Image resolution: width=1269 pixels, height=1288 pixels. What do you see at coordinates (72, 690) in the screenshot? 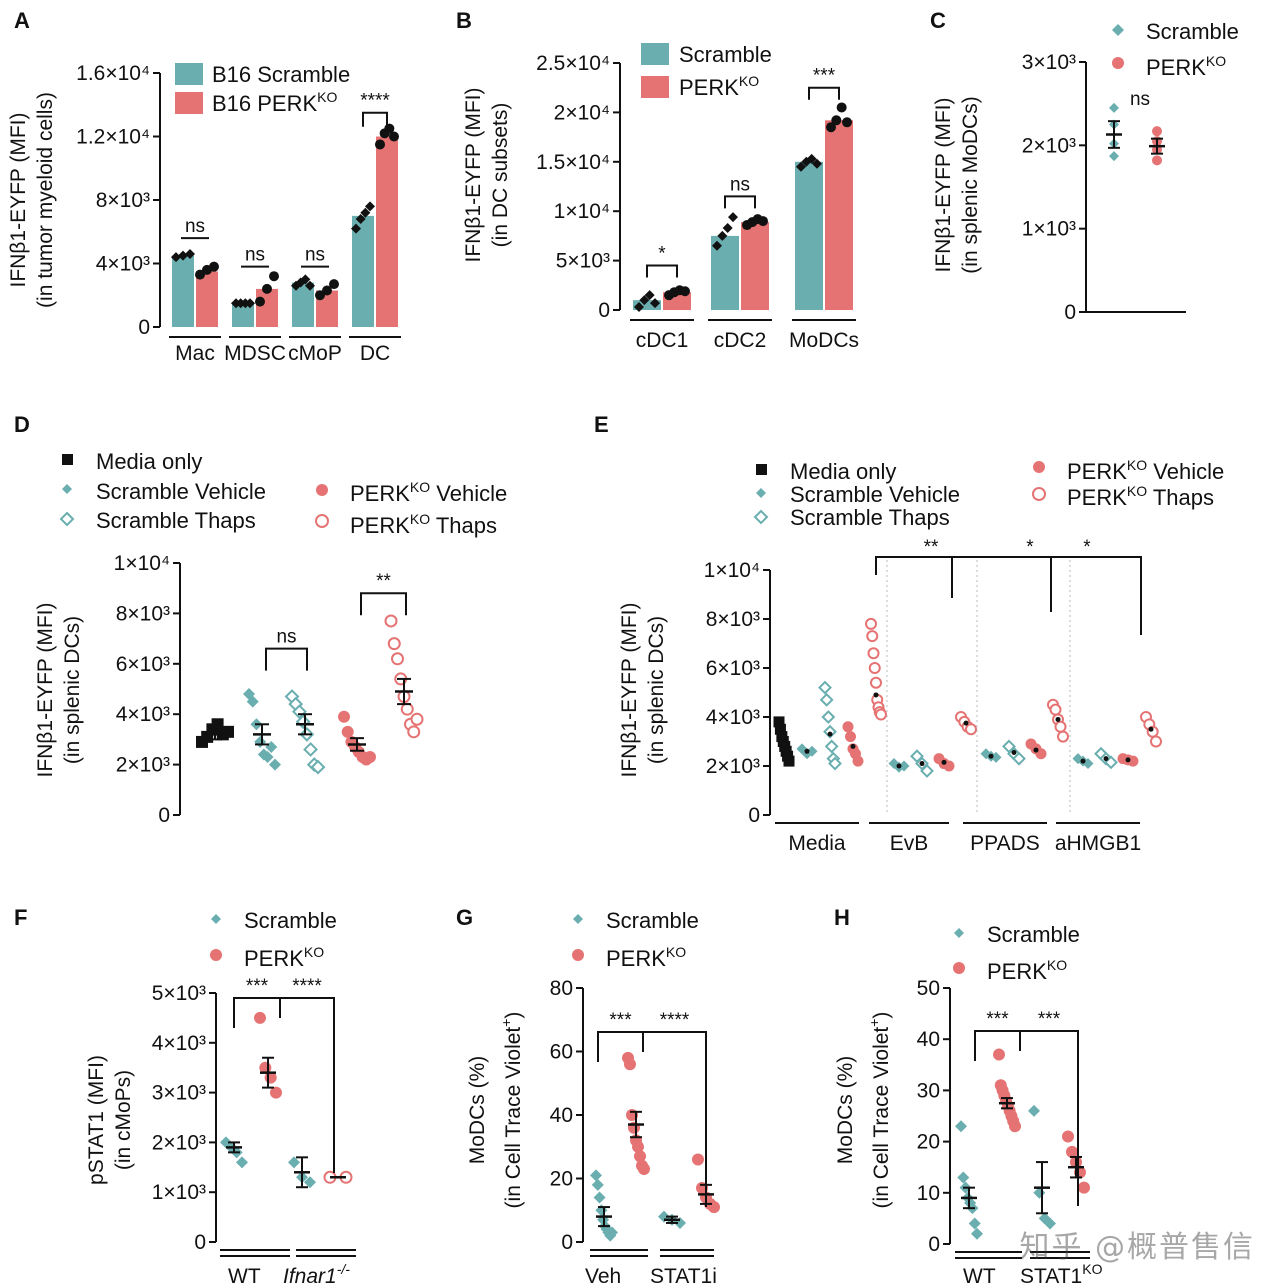
I see `y-axis-title-line2: (in splenic DCs)` at bounding box center [72, 690].